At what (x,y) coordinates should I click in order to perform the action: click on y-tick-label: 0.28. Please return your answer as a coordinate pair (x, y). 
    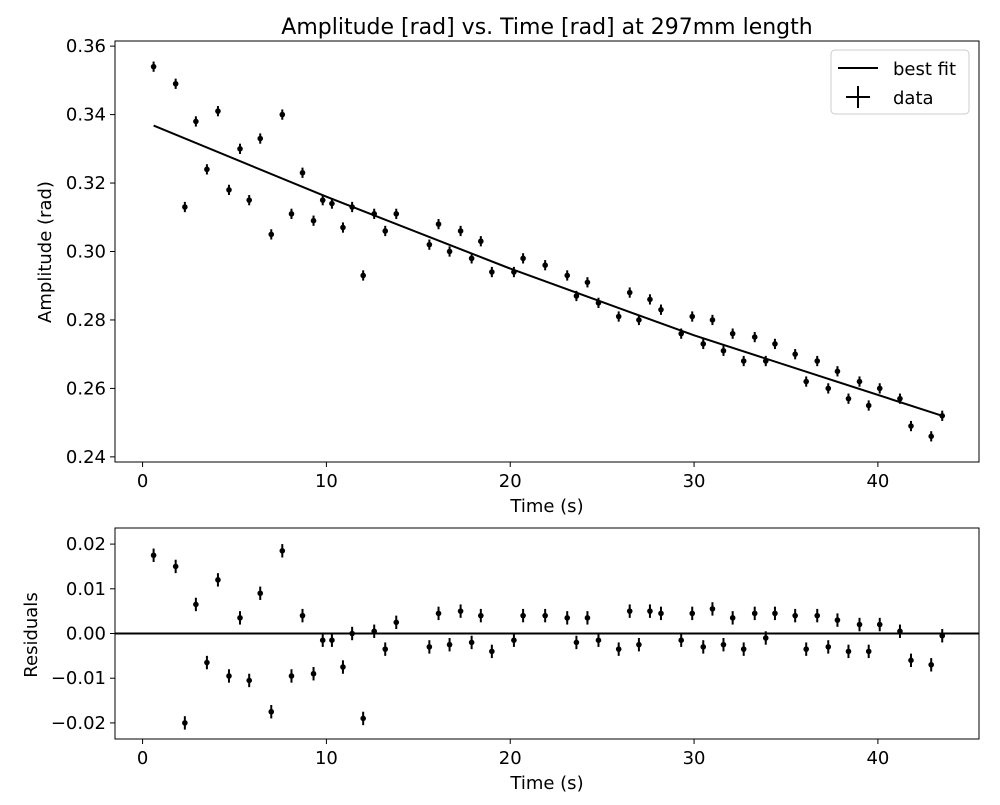
    Looking at the image, I should click on (86, 320).